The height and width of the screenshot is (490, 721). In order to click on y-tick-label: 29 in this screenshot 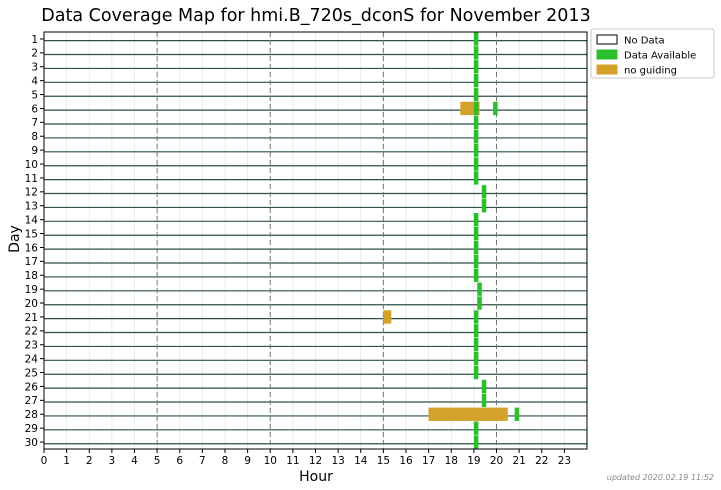, I will do `click(31, 429)`.